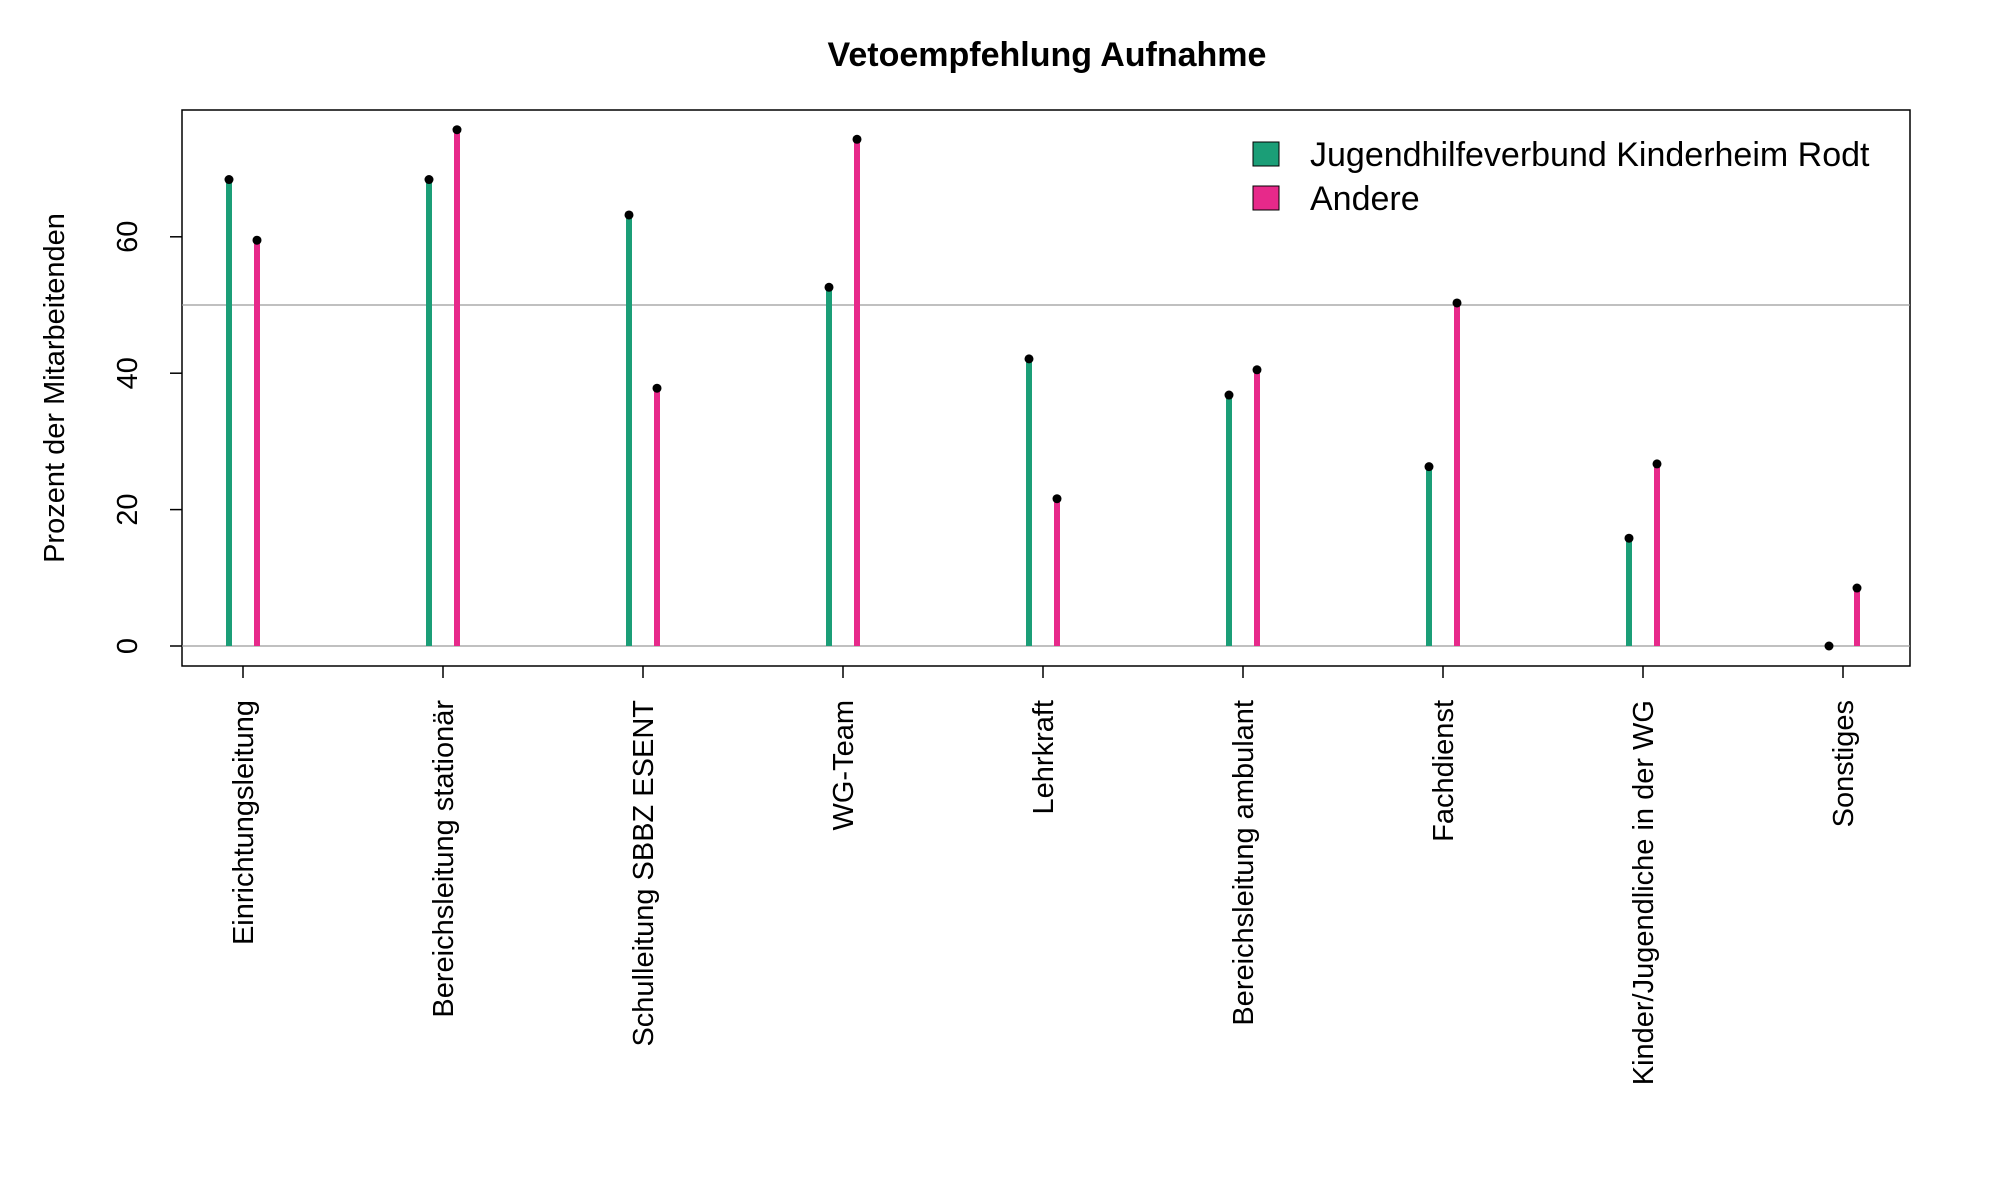 The height and width of the screenshot is (1200, 2000). I want to click on y-tick-label: 40, so click(128, 373).